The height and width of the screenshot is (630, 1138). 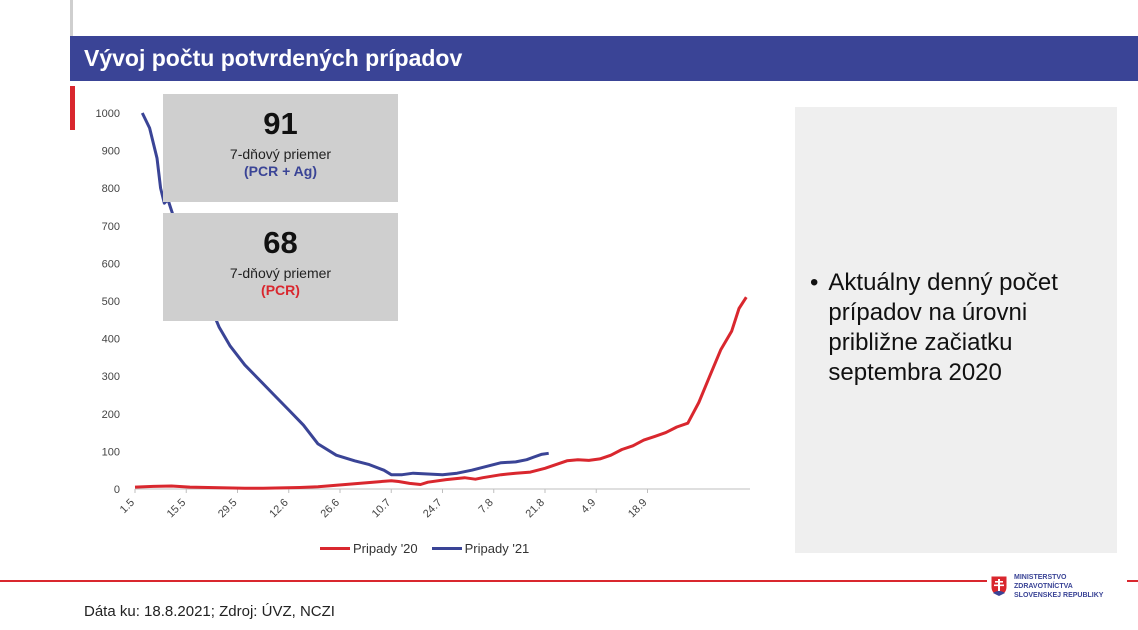 What do you see at coordinates (111, 377) in the screenshot?
I see `y-tick-label: 300` at bounding box center [111, 377].